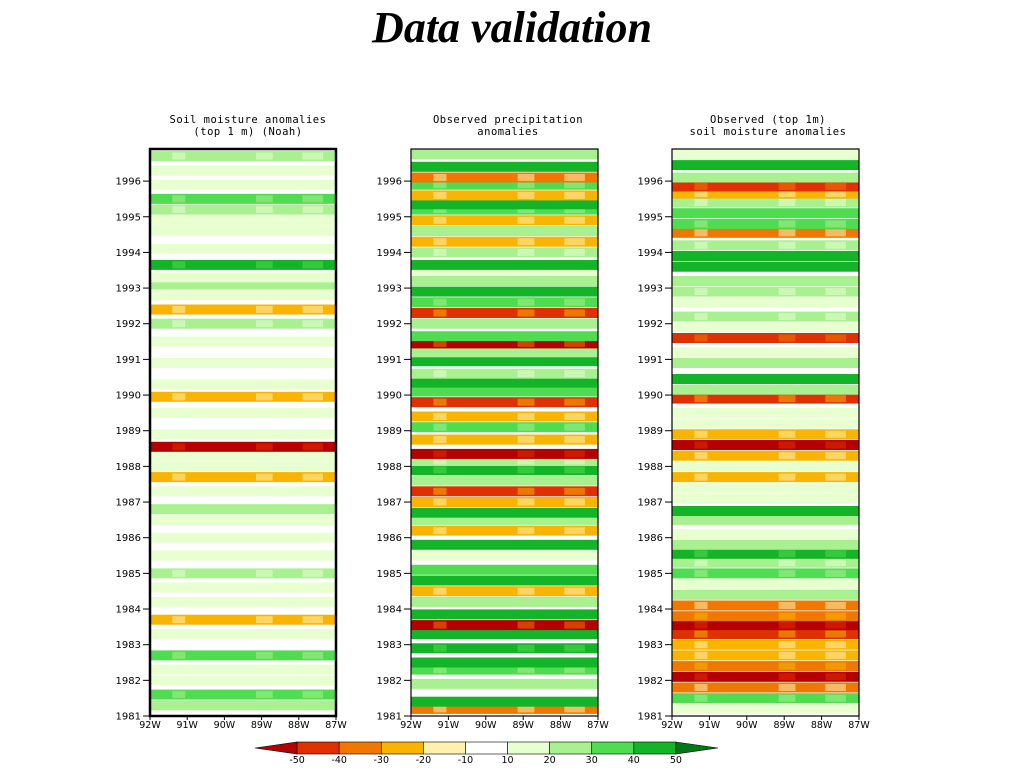 The width and height of the screenshot is (1024, 768). I want to click on y-tick-label: 1992, so click(128, 324).